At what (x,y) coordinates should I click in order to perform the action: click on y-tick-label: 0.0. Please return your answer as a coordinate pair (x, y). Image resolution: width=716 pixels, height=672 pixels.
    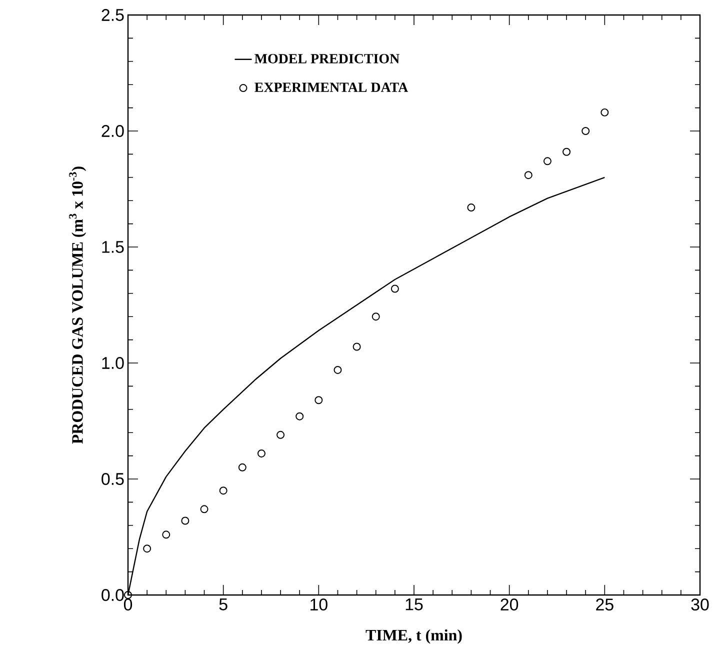
    Looking at the image, I should click on (113, 595).